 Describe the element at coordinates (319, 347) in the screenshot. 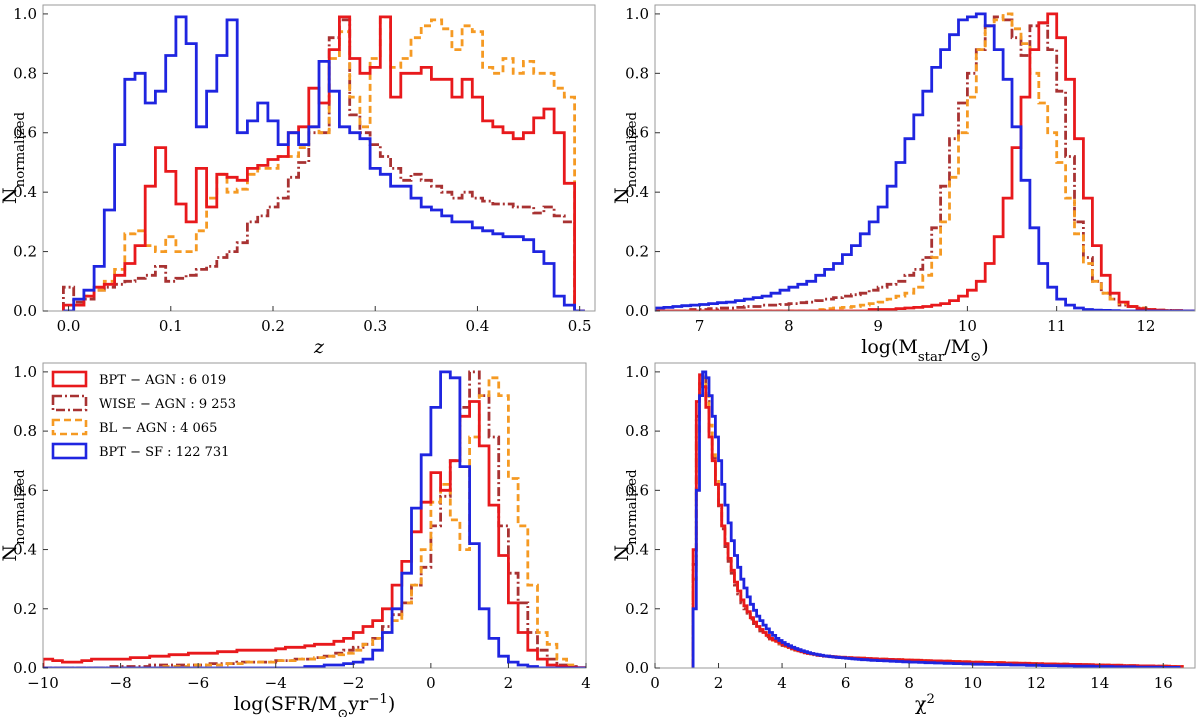

I see `x-axis-label: z` at that location.